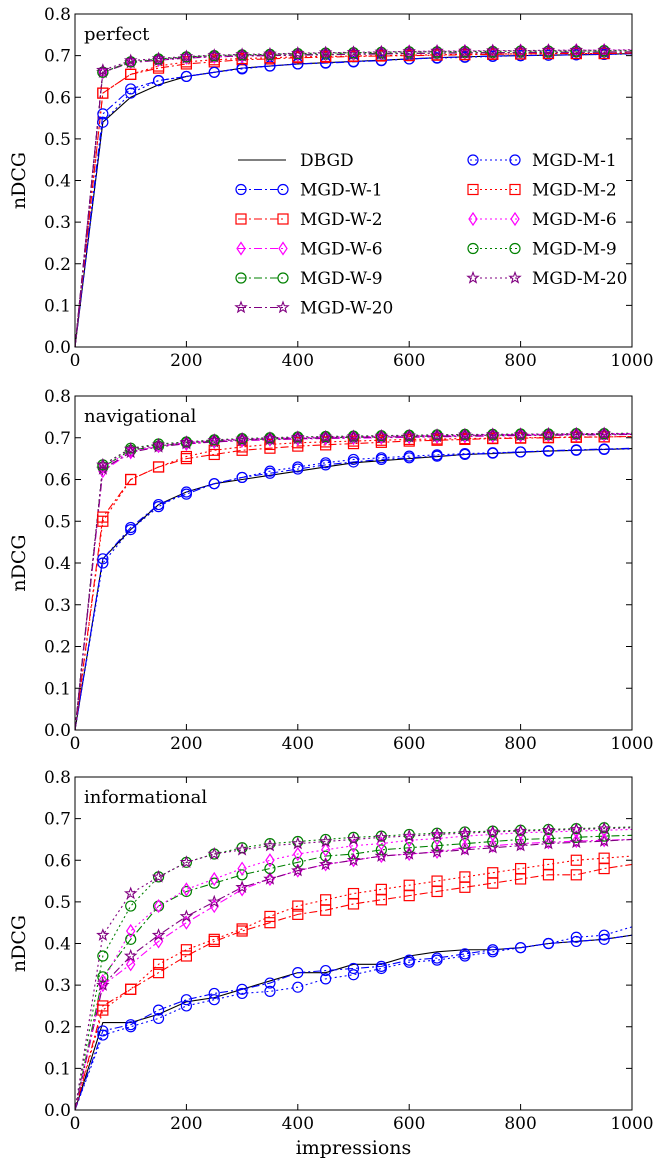  Describe the element at coordinates (57, 140) in the screenshot. I see `y-tick-label: 0.5` at that location.